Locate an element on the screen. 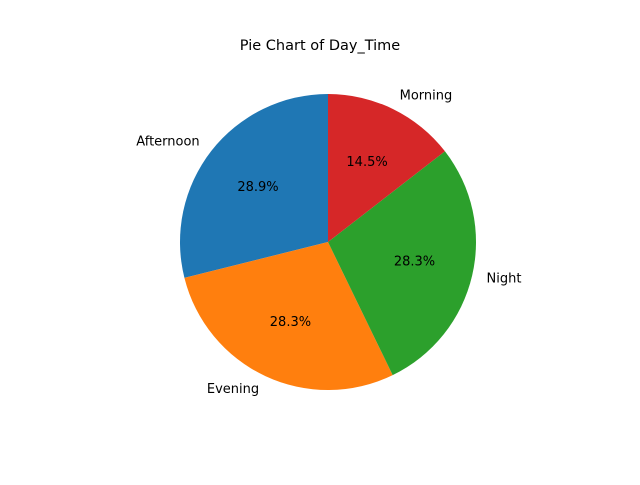 This screenshot has height=485, width=640. pie-percent-label-morning: 14.5% is located at coordinates (366, 162).